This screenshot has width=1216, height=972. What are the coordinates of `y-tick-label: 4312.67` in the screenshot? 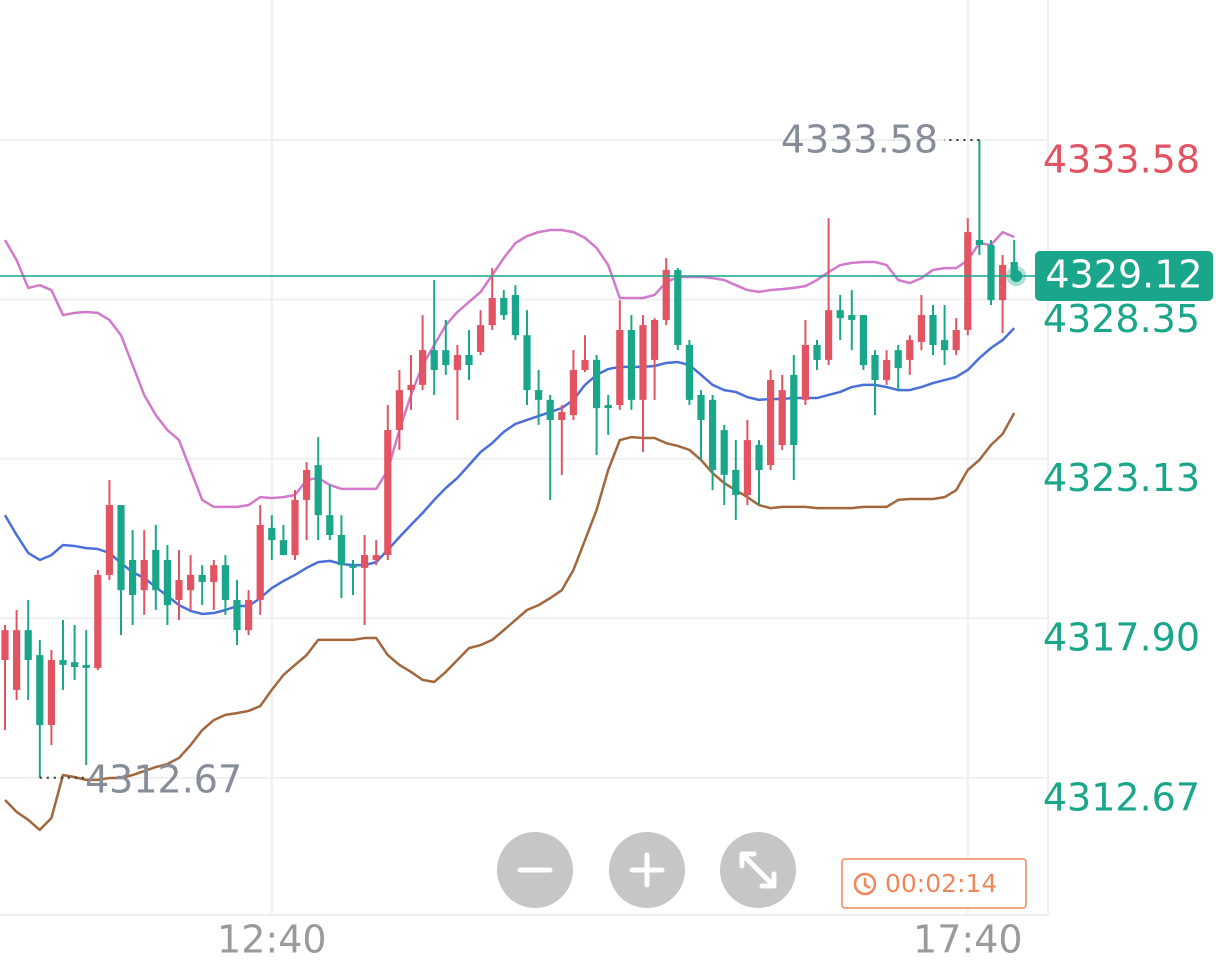 It's located at (1121, 797).